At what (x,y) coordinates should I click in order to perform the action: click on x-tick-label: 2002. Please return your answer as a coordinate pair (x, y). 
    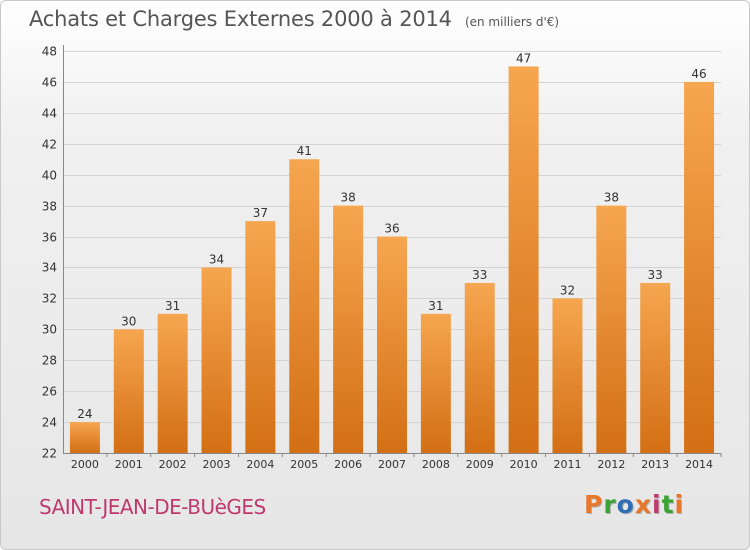
    Looking at the image, I should click on (173, 464).